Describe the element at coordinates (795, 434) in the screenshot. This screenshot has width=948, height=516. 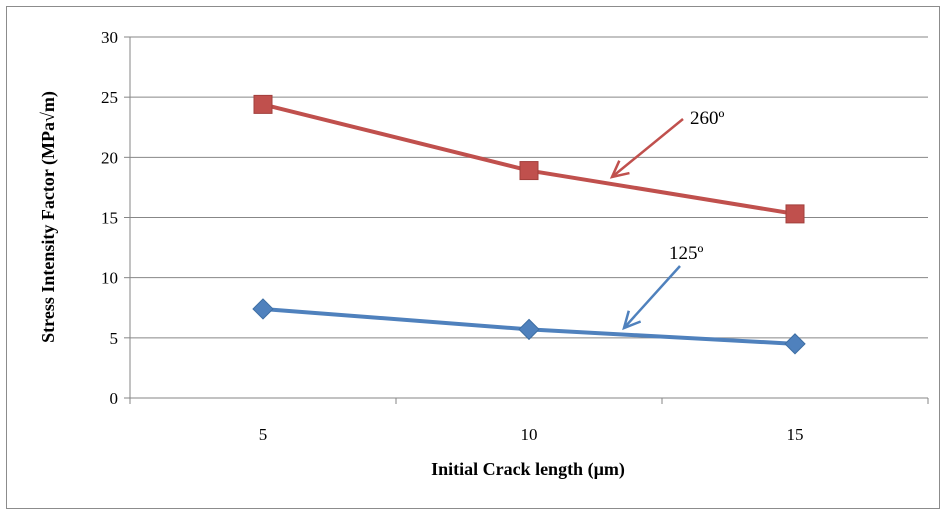
I see `x-tick-label: 15` at that location.